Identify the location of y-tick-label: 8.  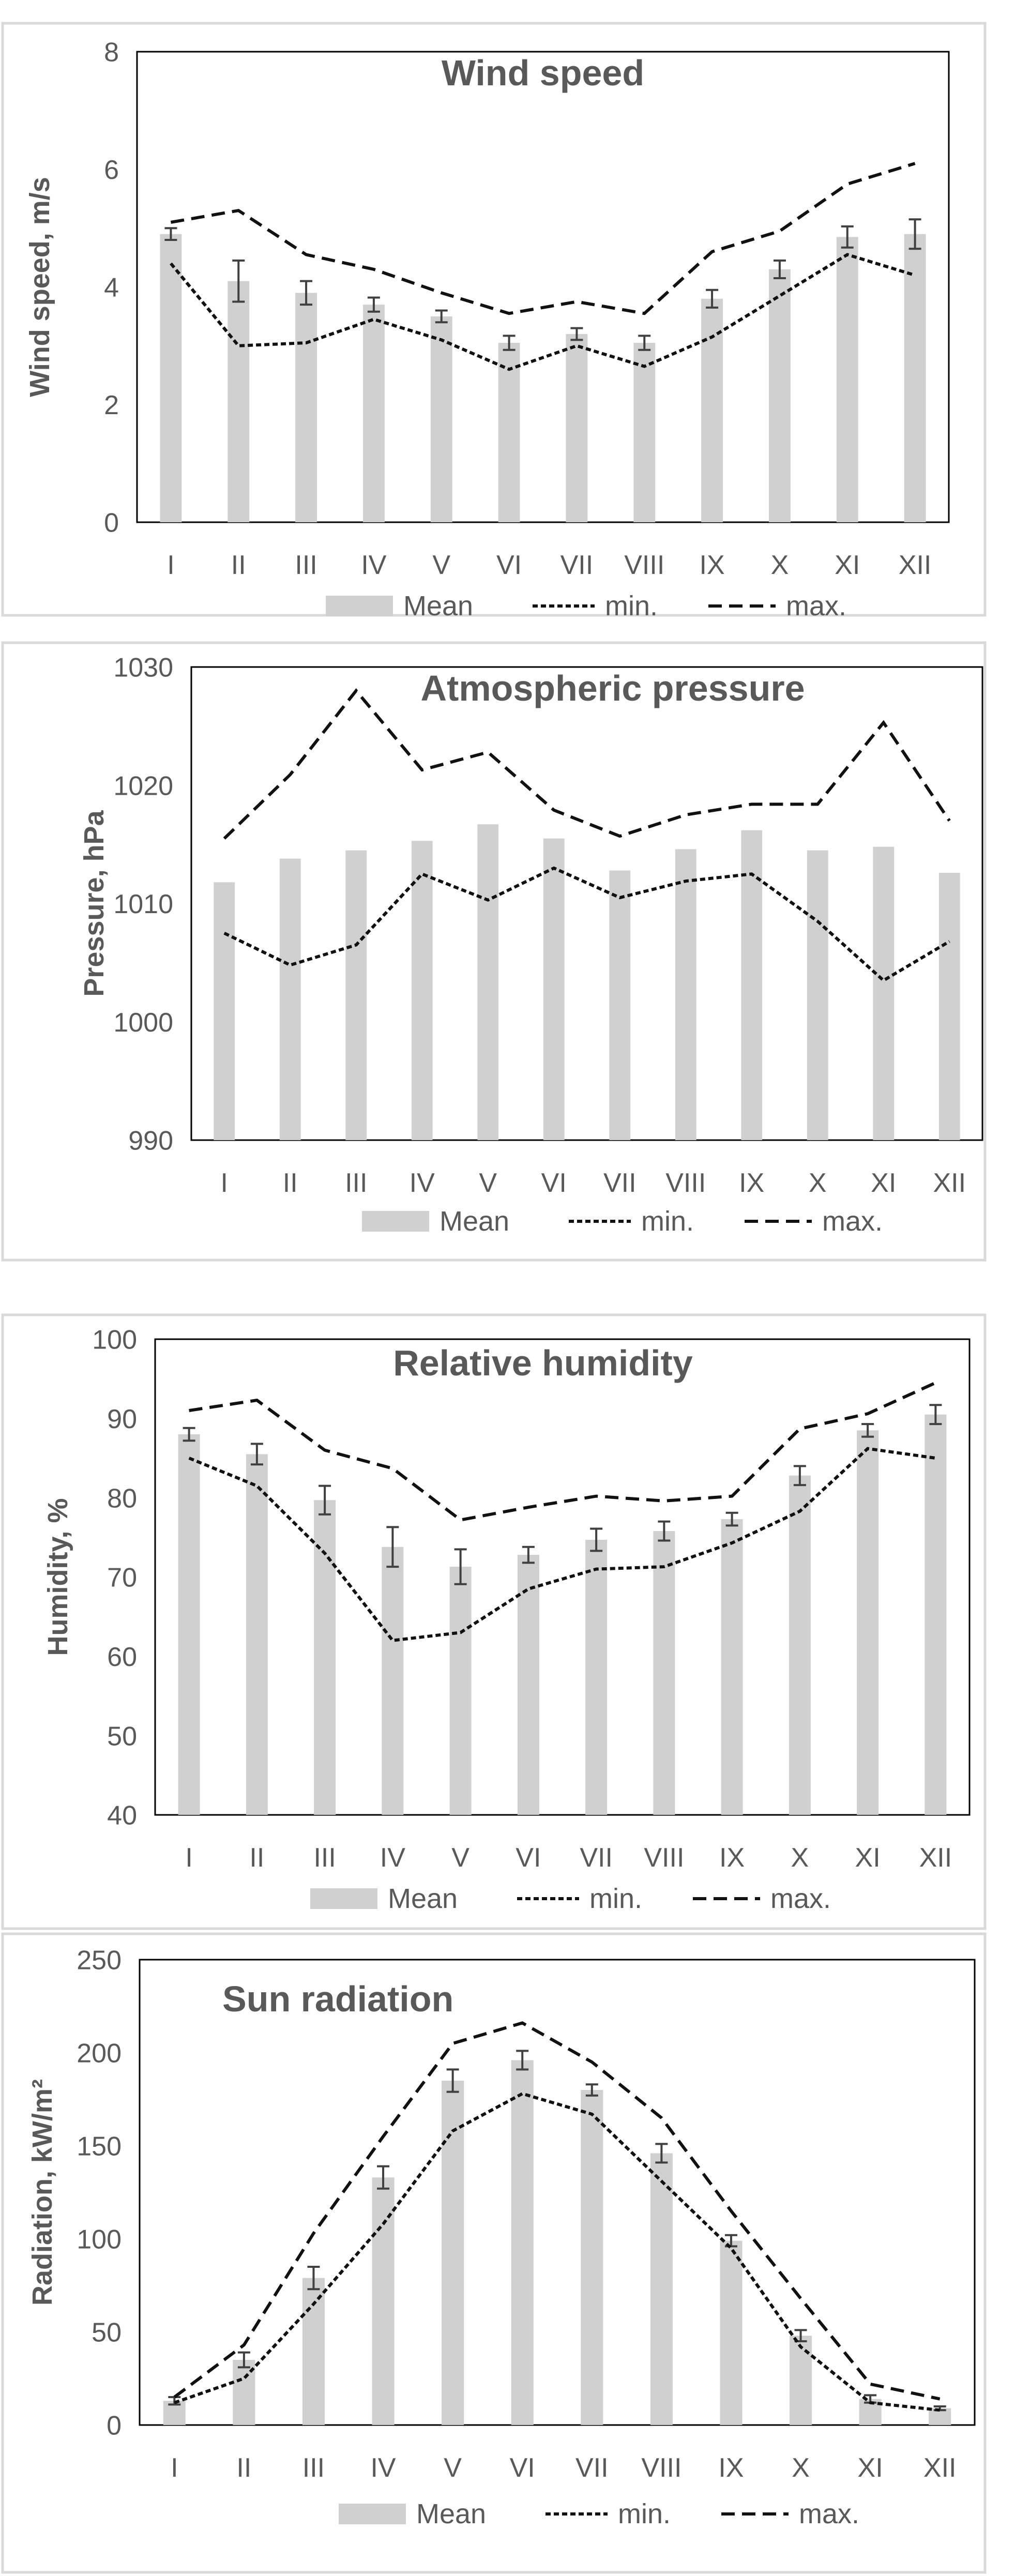
(111, 53).